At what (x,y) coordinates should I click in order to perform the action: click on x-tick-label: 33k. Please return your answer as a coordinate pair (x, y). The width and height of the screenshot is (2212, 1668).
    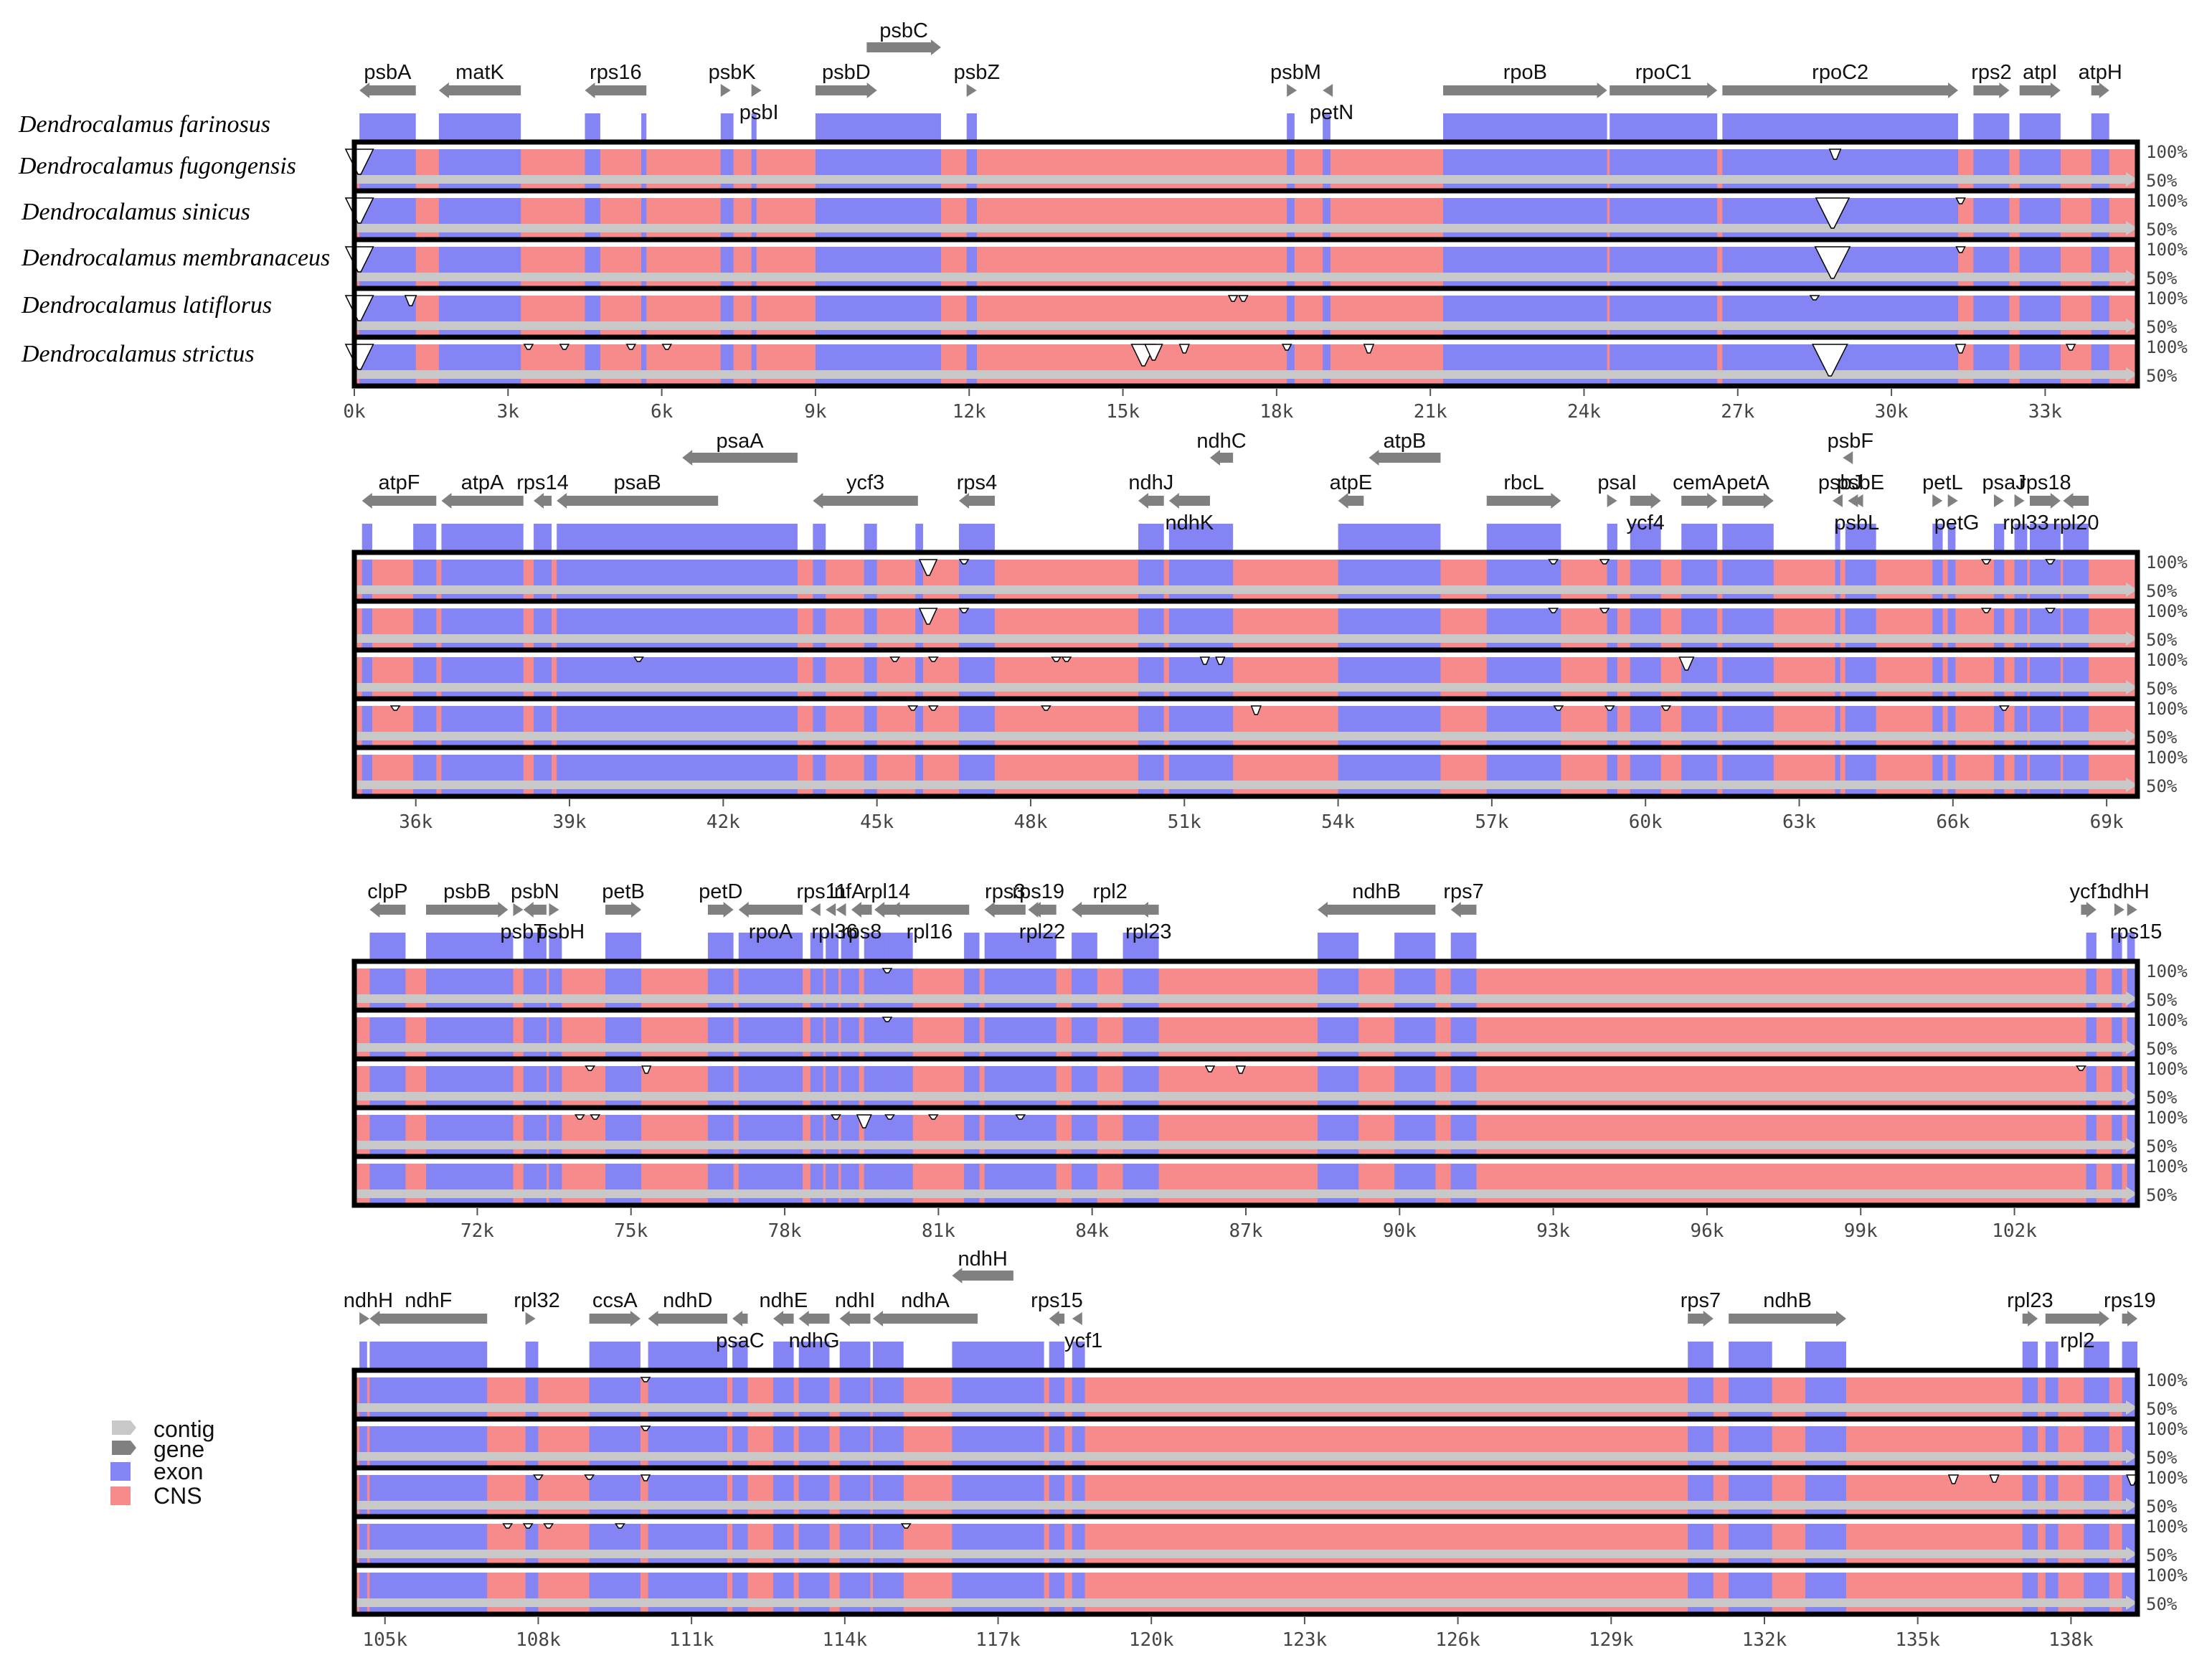
    Looking at the image, I should click on (2045, 412).